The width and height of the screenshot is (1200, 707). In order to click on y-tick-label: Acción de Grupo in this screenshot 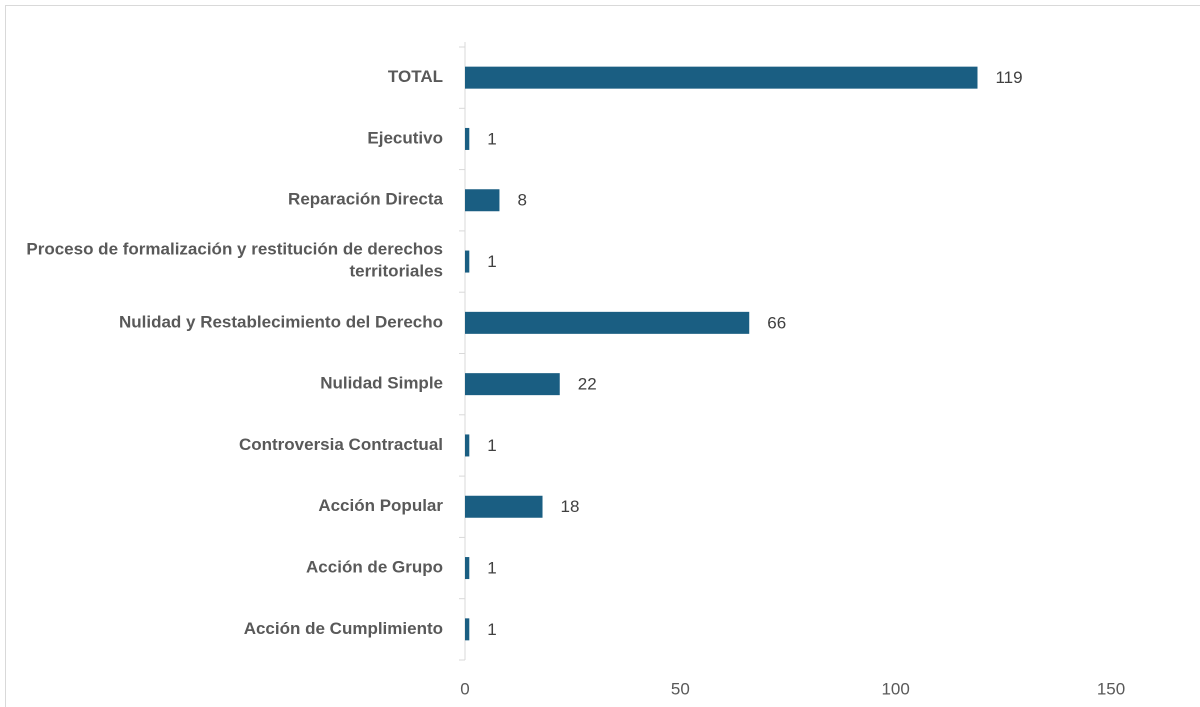, I will do `click(374, 567)`.